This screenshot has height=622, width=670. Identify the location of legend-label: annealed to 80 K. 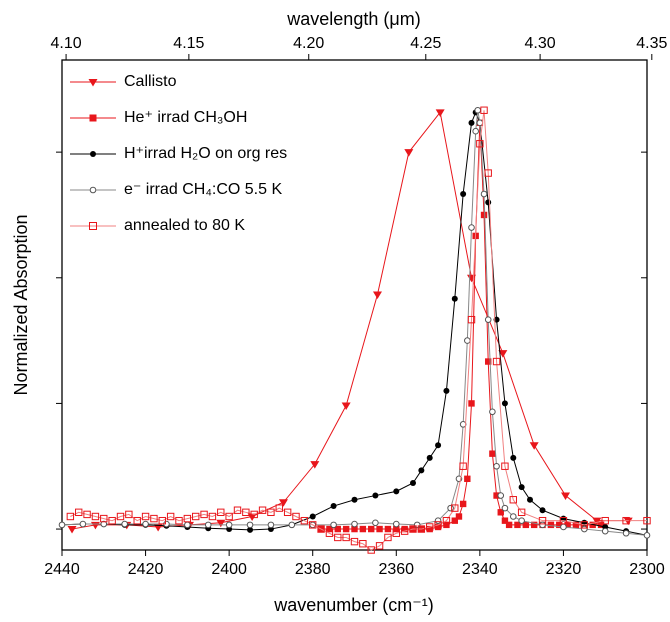
(184, 225).